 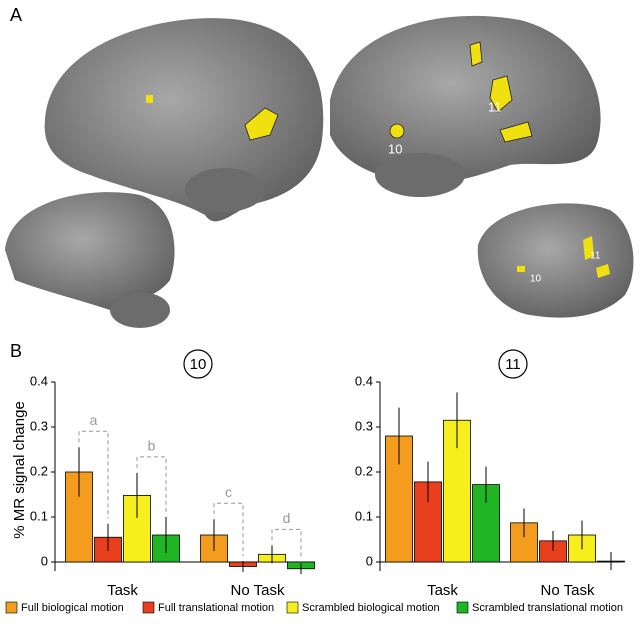 What do you see at coordinates (547, 608) in the screenshot?
I see `legend-label: Scrambled translational motion` at bounding box center [547, 608].